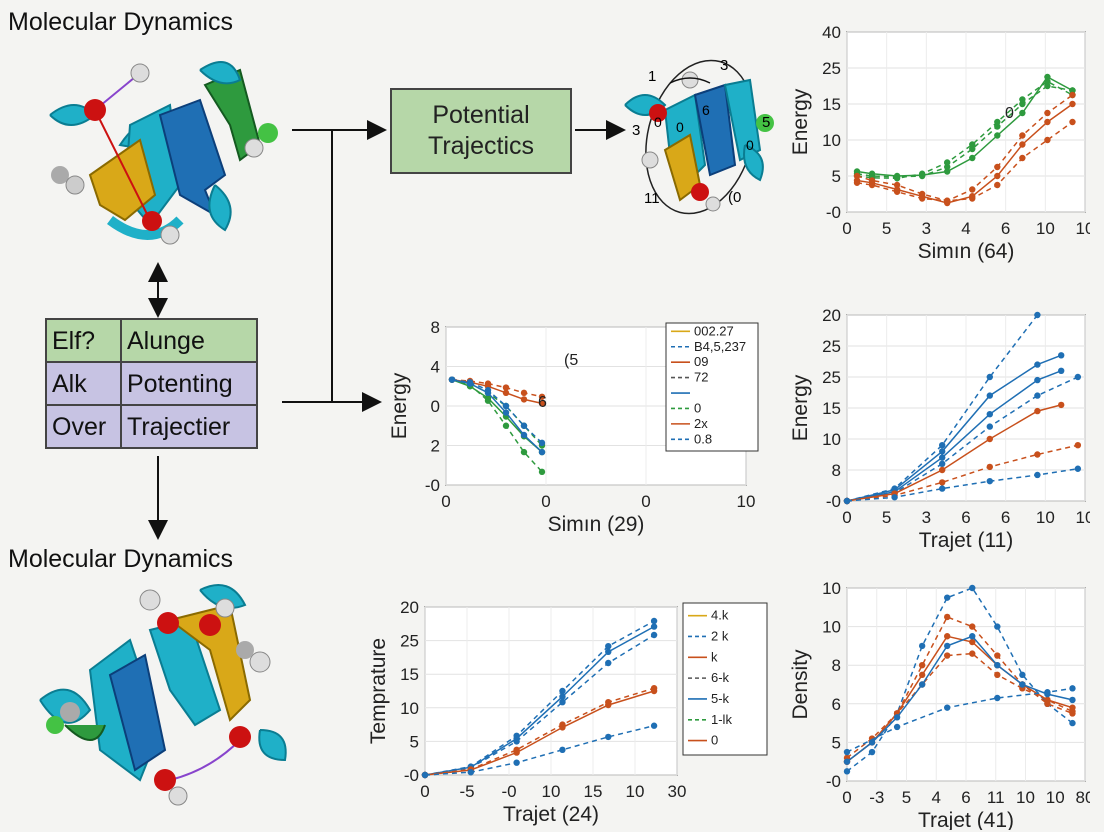  I want to click on table-row: Over Trajectier, so click(151, 426).